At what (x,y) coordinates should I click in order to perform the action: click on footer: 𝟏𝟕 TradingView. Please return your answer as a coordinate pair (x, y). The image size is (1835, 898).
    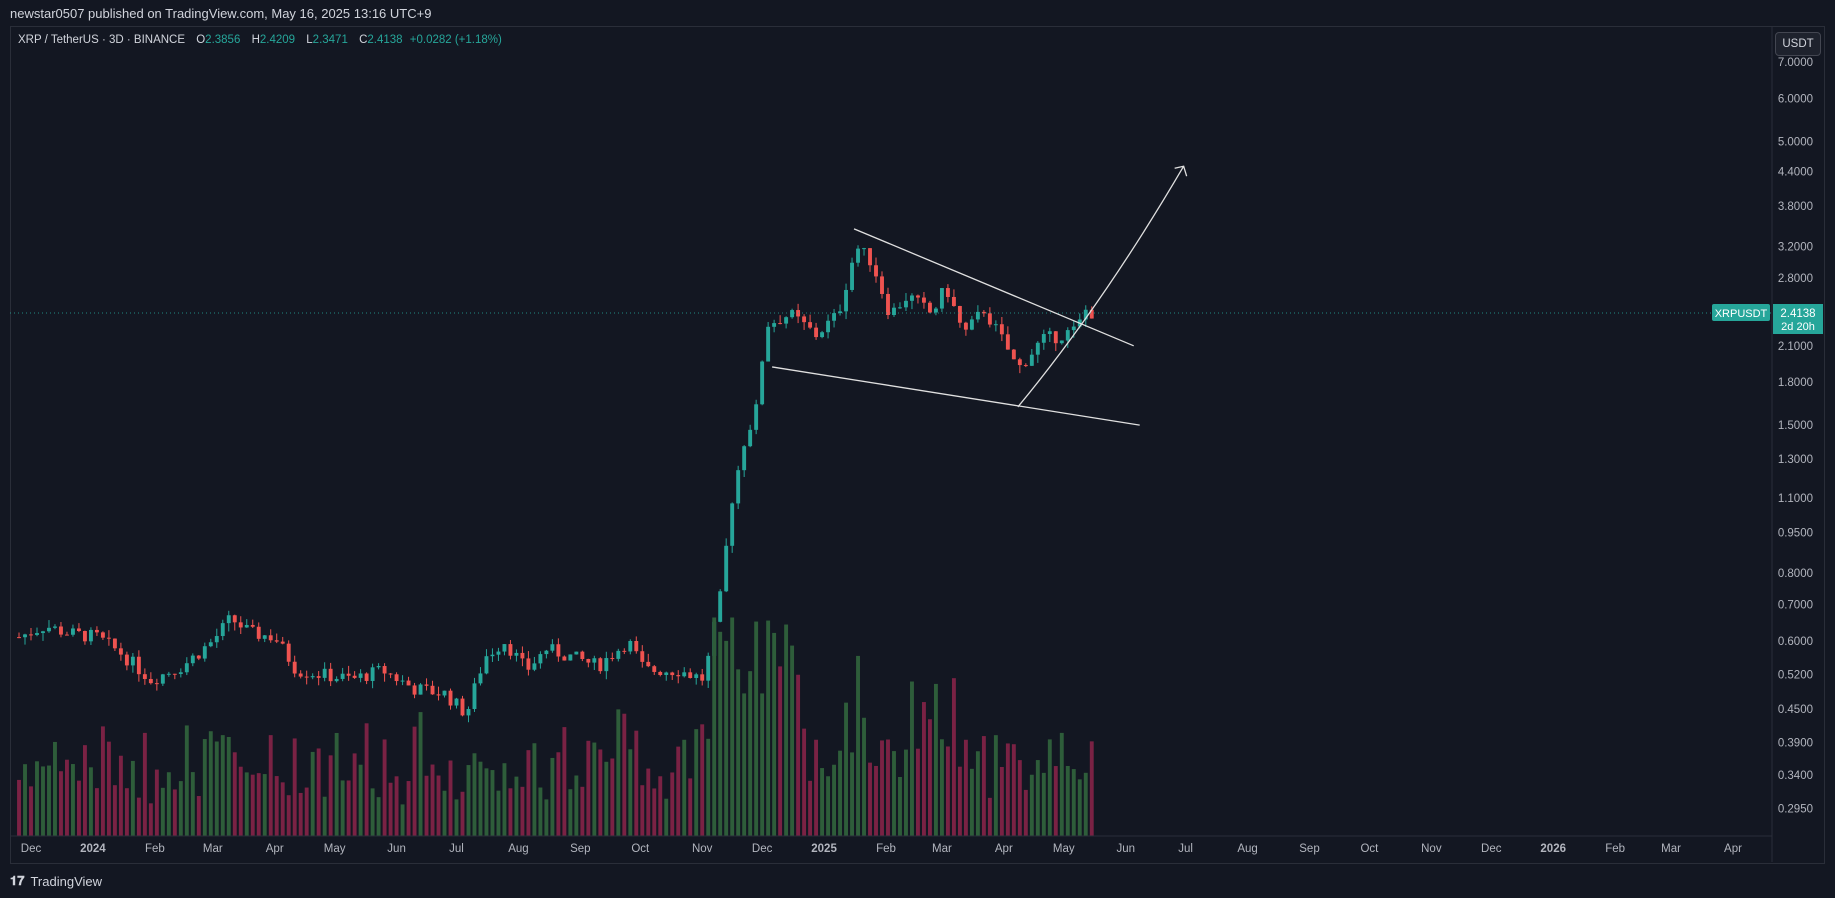
    Looking at the image, I should click on (917, 881).